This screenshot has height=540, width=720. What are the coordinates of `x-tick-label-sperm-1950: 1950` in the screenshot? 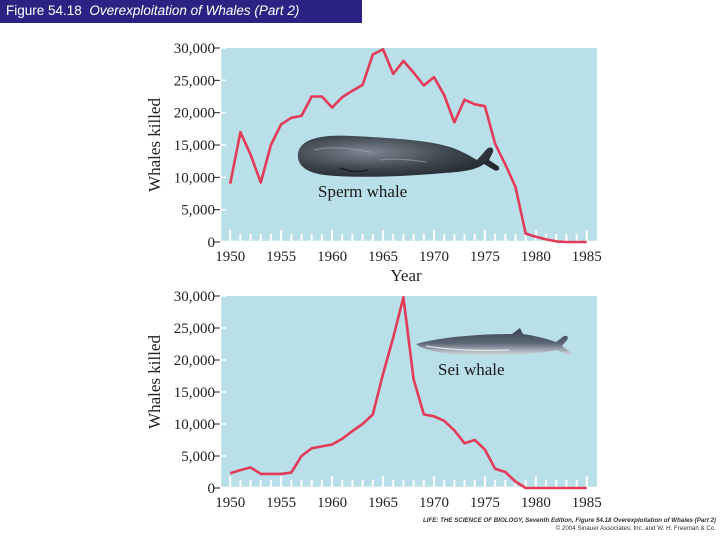 It's located at (230, 257).